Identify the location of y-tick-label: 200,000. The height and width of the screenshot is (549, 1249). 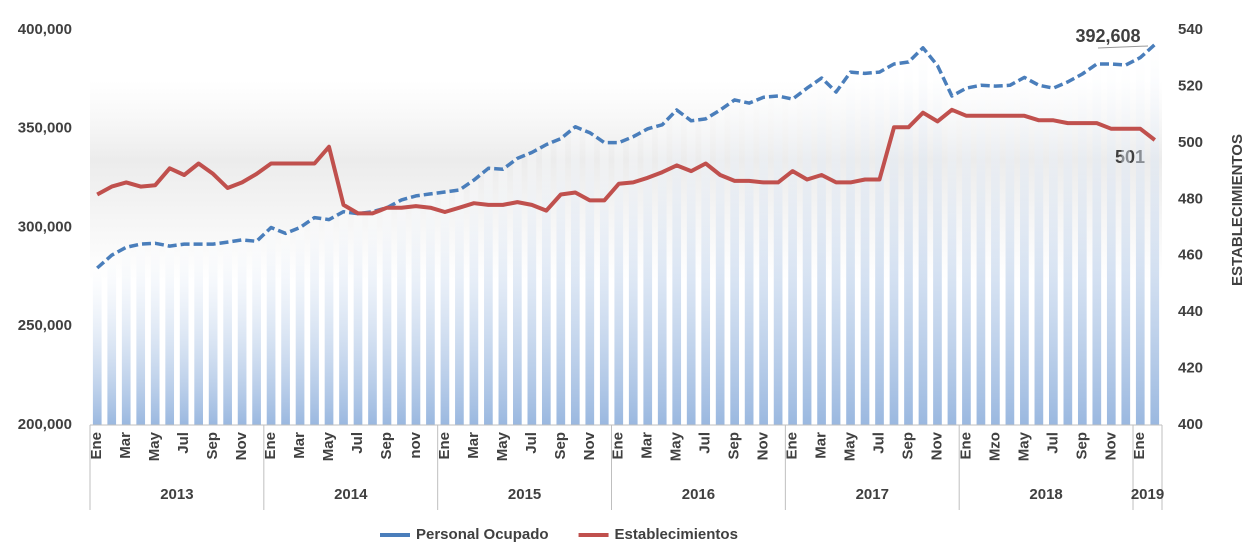
(45, 424).